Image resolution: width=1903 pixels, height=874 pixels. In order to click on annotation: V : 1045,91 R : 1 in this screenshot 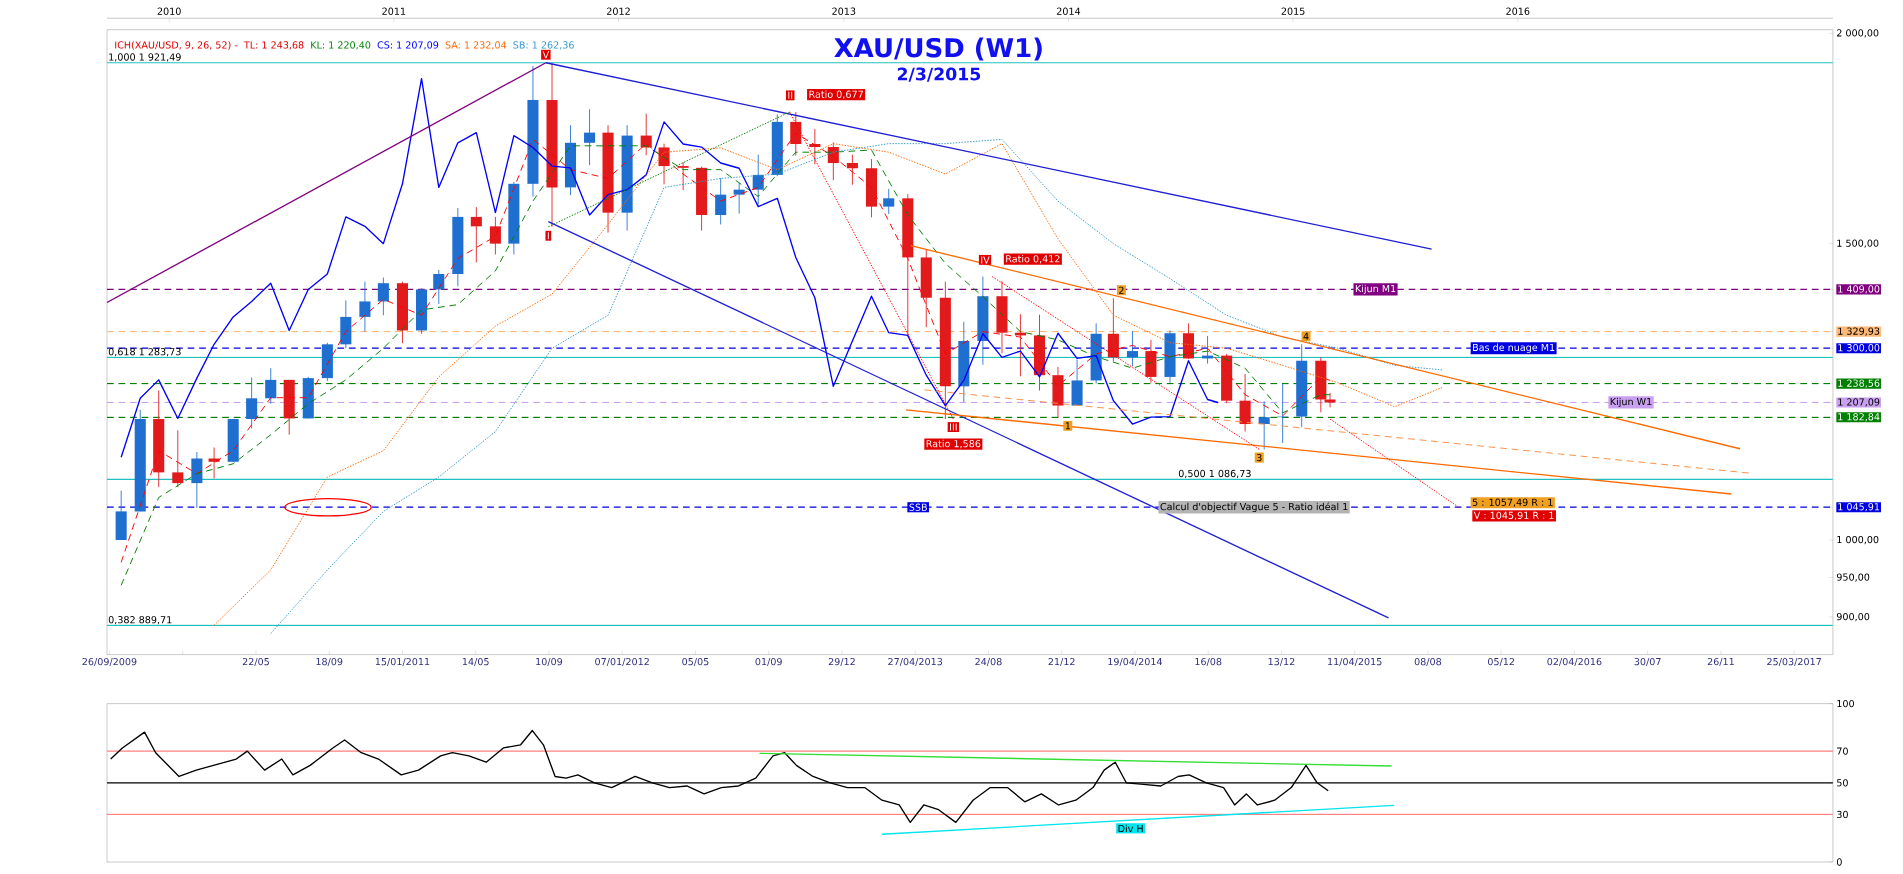, I will do `click(1513, 516)`.